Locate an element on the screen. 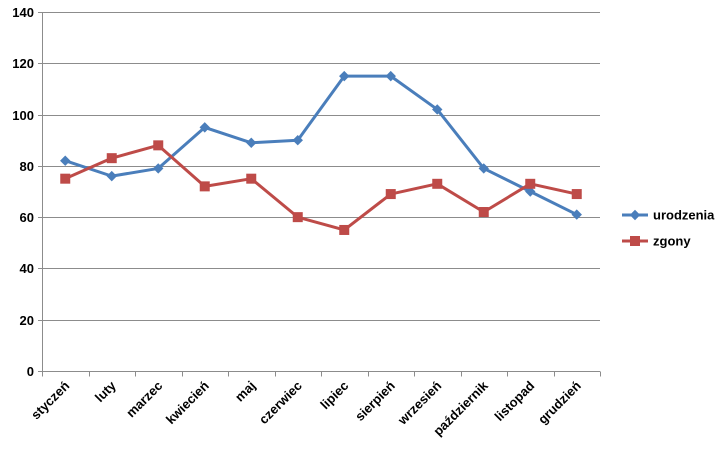 Image resolution: width=725 pixels, height=454 pixels. x-tick-label: styczeń is located at coordinates (50, 400).